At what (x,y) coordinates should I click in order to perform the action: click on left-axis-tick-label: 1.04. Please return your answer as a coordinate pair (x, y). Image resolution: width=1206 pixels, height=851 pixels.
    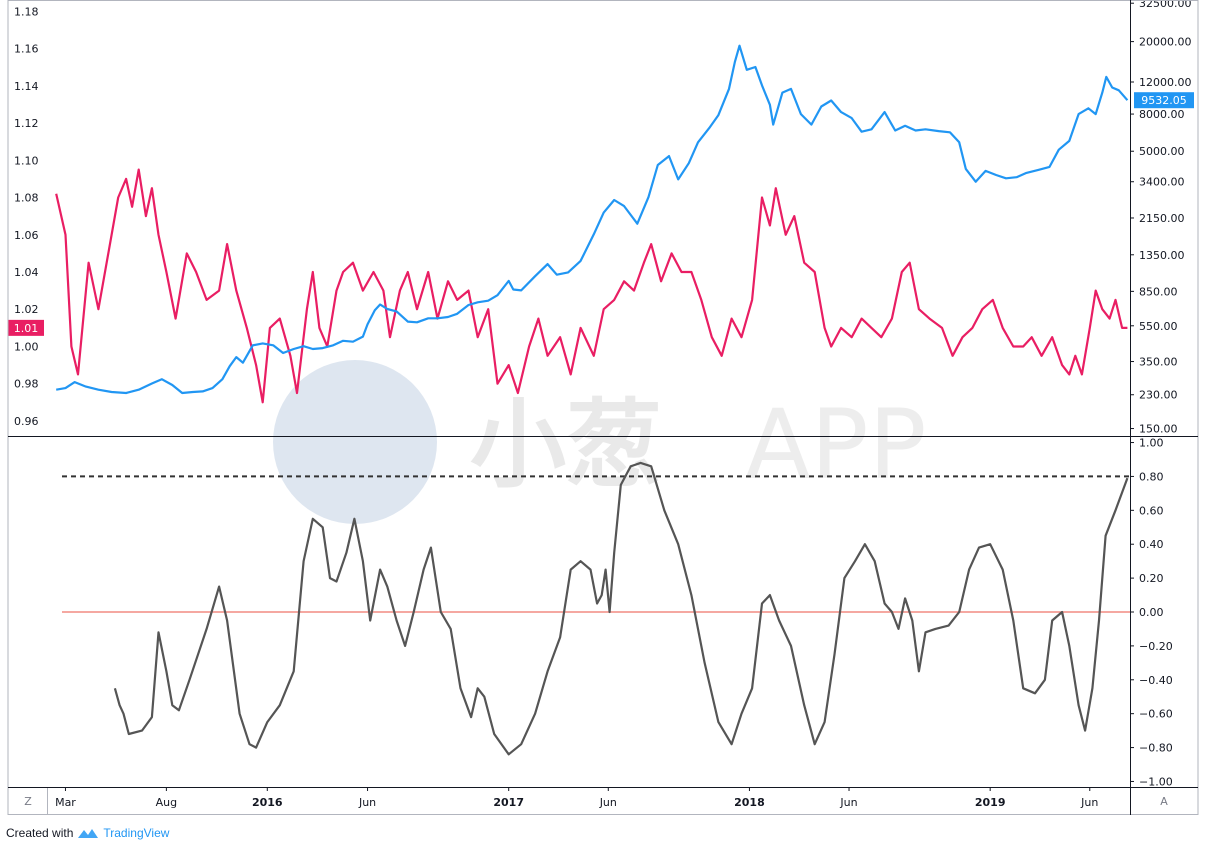
    Looking at the image, I should click on (26, 272).